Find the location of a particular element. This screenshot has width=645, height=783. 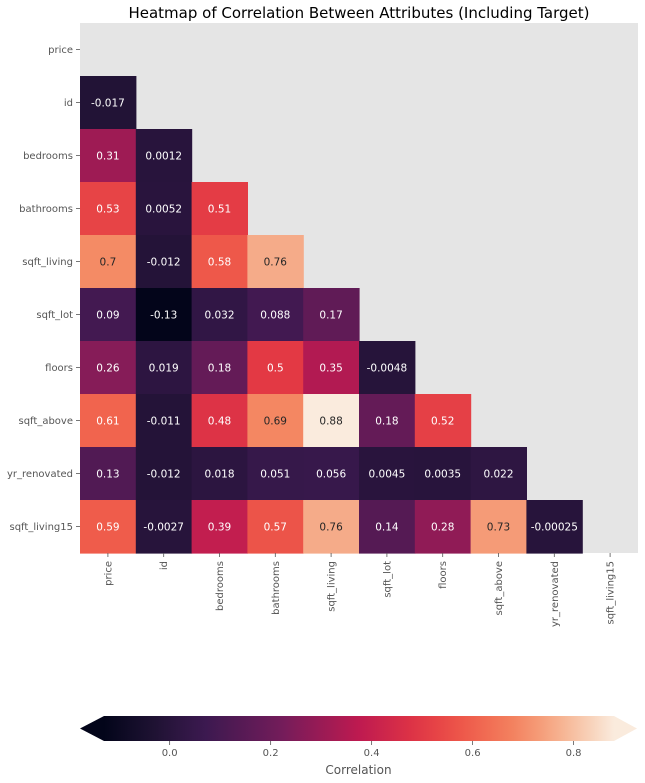

cell-value-label: 0.051 is located at coordinates (275, 475).